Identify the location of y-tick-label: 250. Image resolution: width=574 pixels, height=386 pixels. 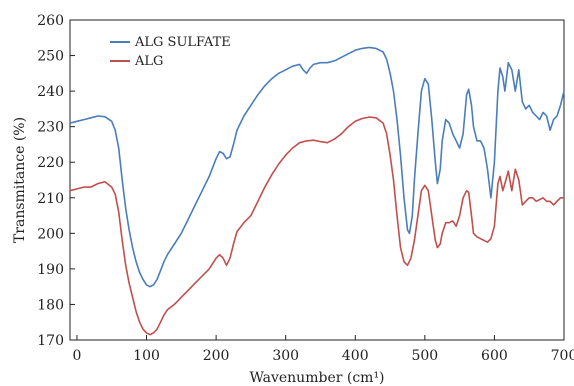
(50, 57).